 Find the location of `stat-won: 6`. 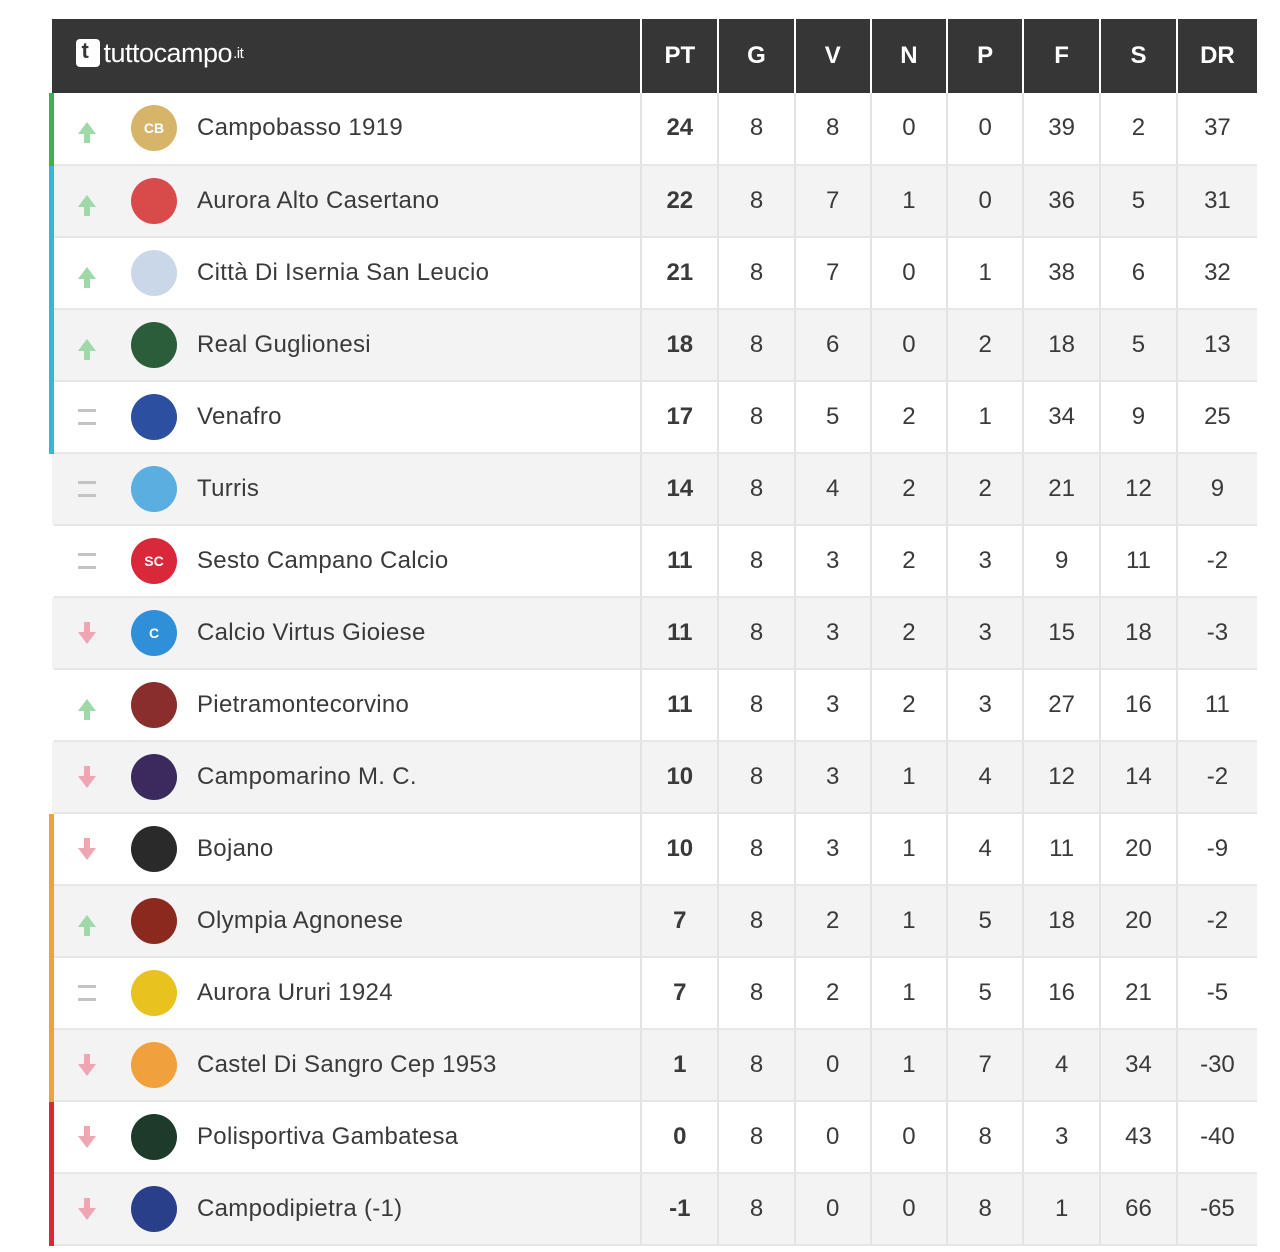

stat-won: 6 is located at coordinates (832, 345).